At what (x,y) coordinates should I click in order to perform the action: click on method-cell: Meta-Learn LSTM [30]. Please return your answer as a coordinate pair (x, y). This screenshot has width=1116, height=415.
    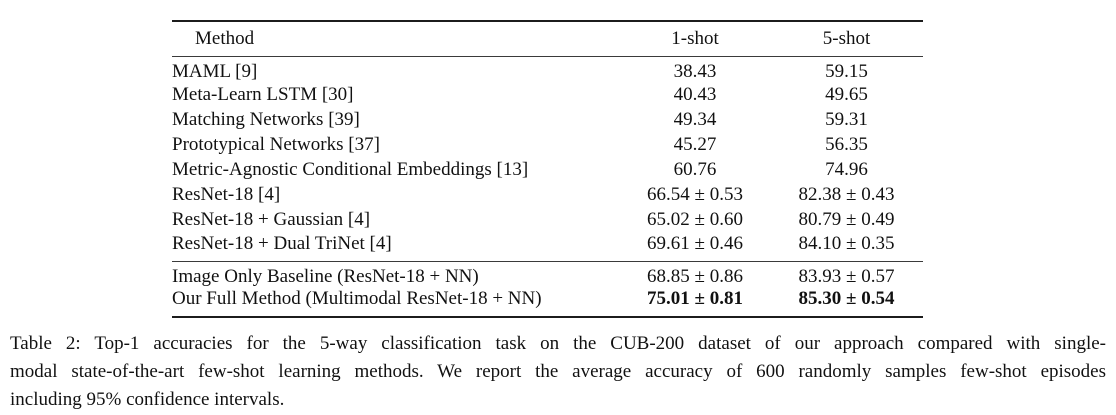
    Looking at the image, I should click on (263, 94).